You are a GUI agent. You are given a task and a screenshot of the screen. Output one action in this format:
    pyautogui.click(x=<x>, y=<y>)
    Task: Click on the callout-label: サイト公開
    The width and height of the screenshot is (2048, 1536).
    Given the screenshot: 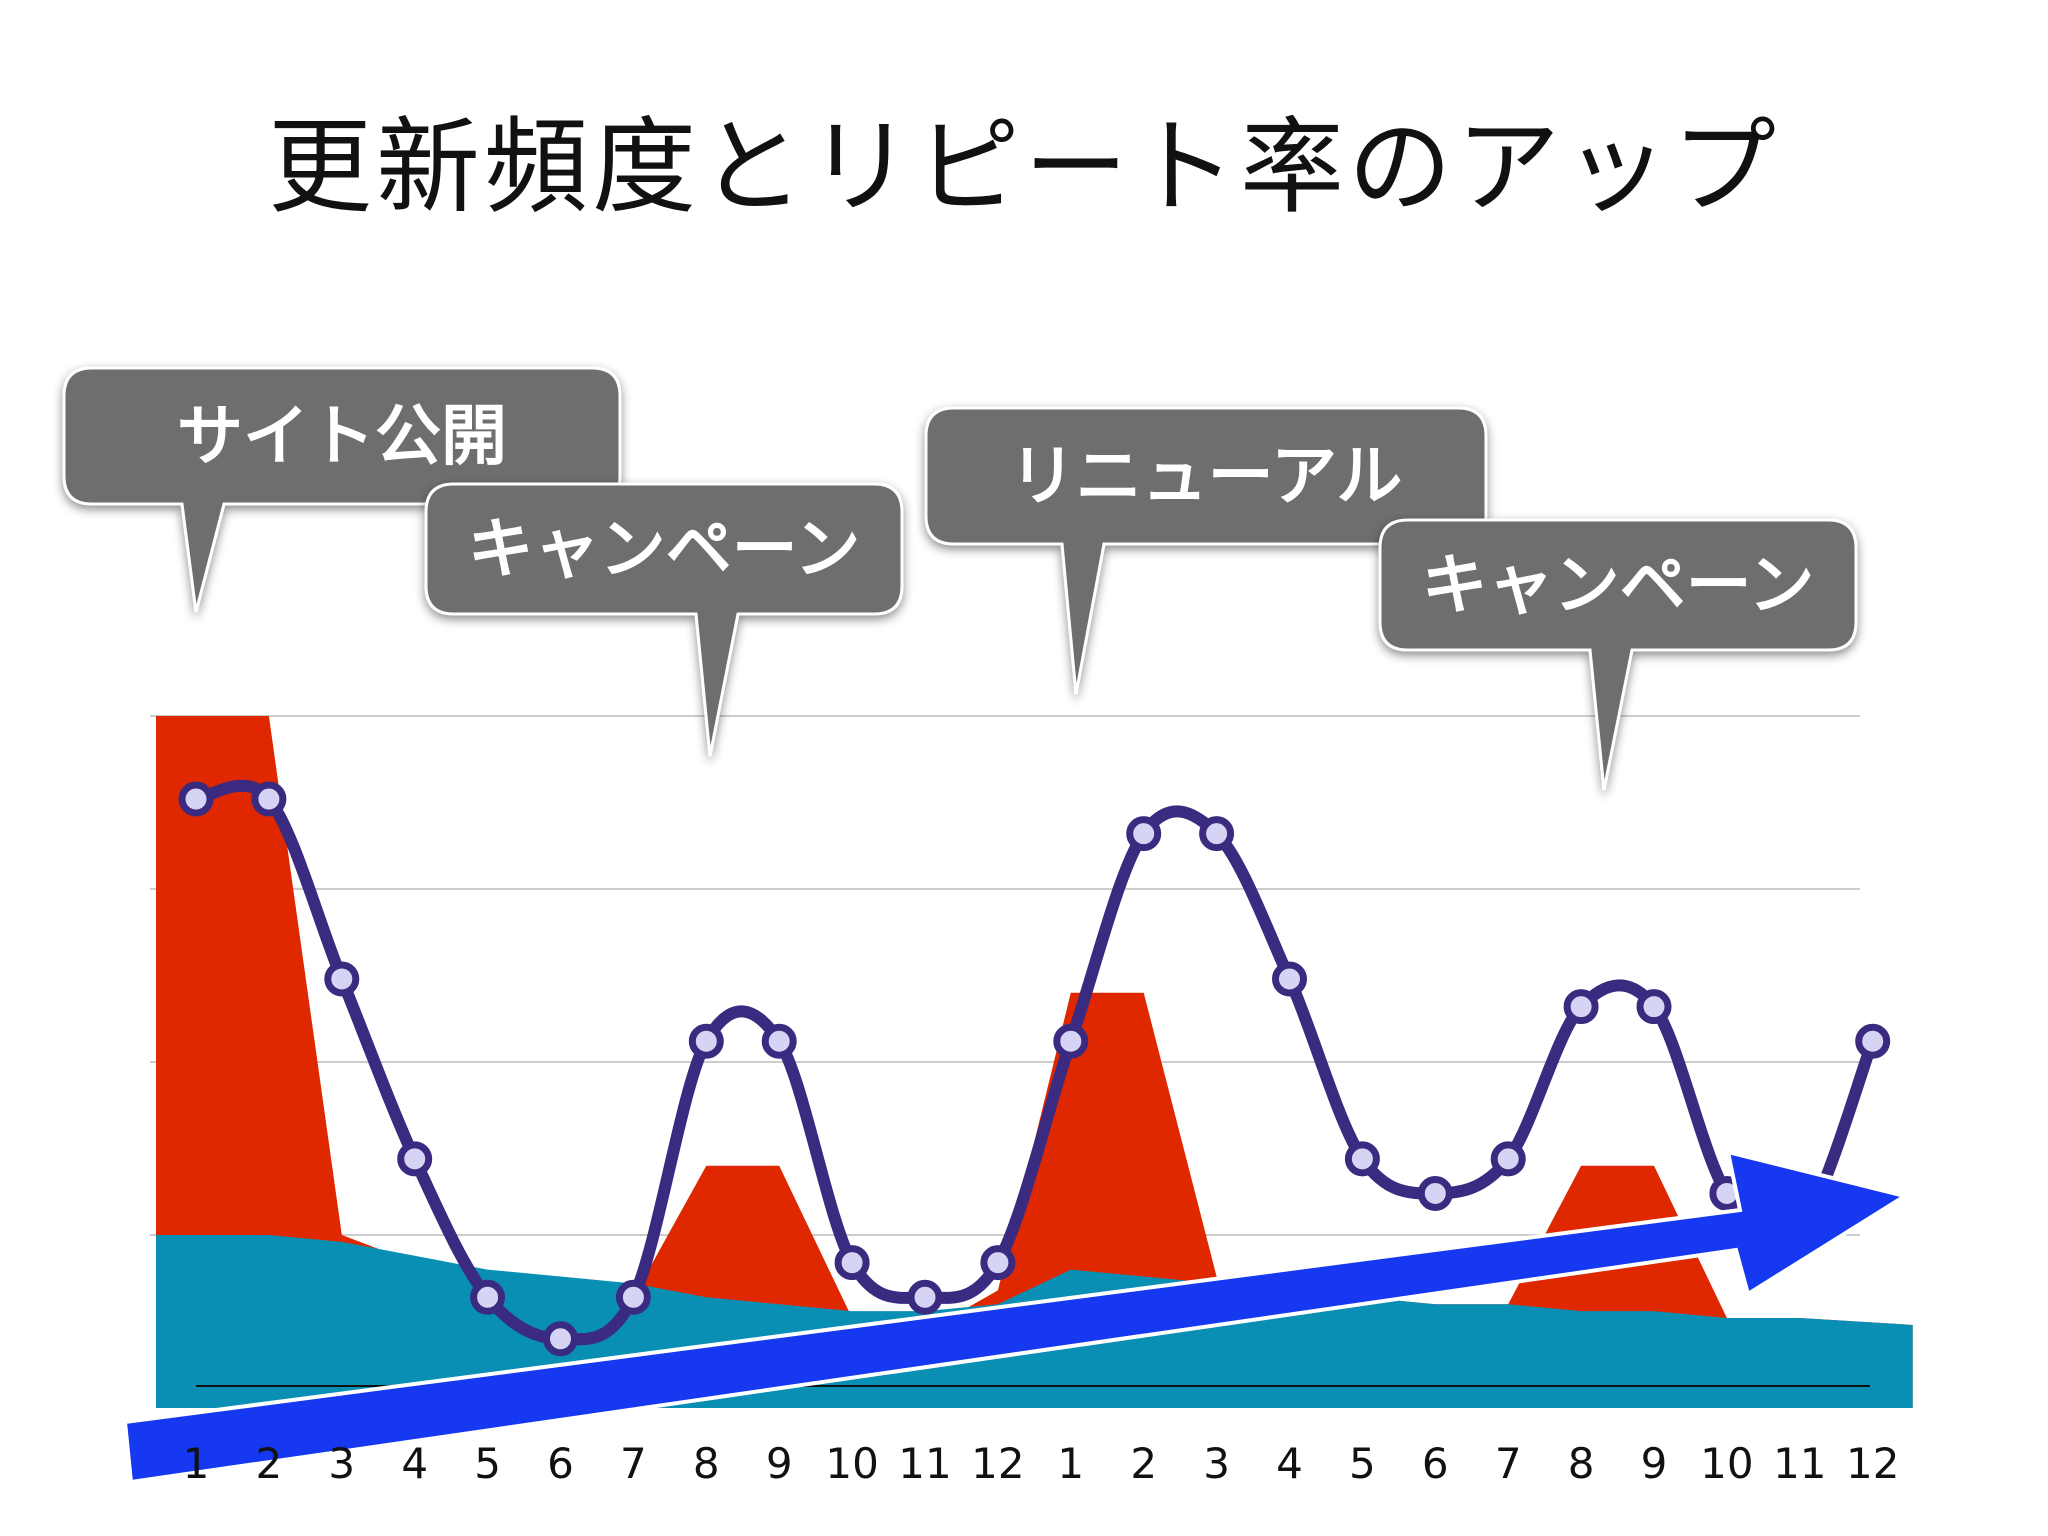 What is the action you would take?
    pyautogui.click(x=342, y=436)
    